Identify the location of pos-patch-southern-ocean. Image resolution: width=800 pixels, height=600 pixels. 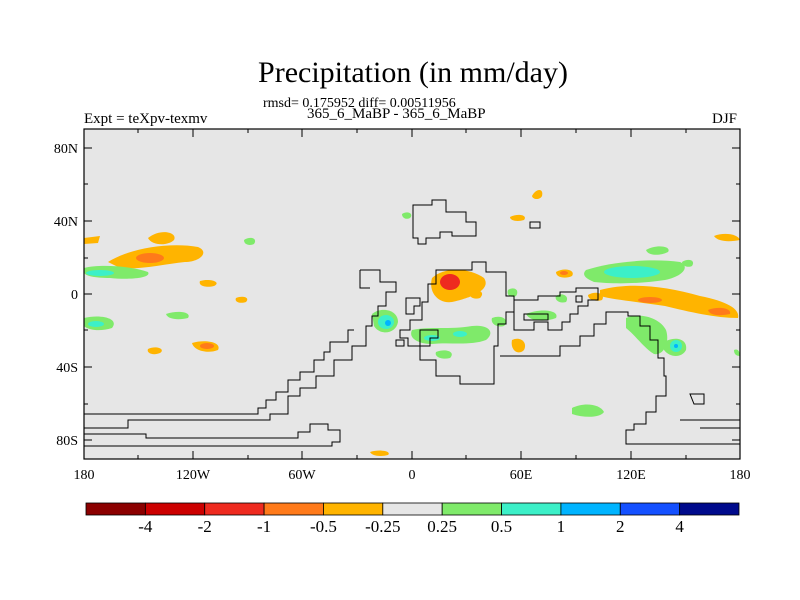
(588, 410).